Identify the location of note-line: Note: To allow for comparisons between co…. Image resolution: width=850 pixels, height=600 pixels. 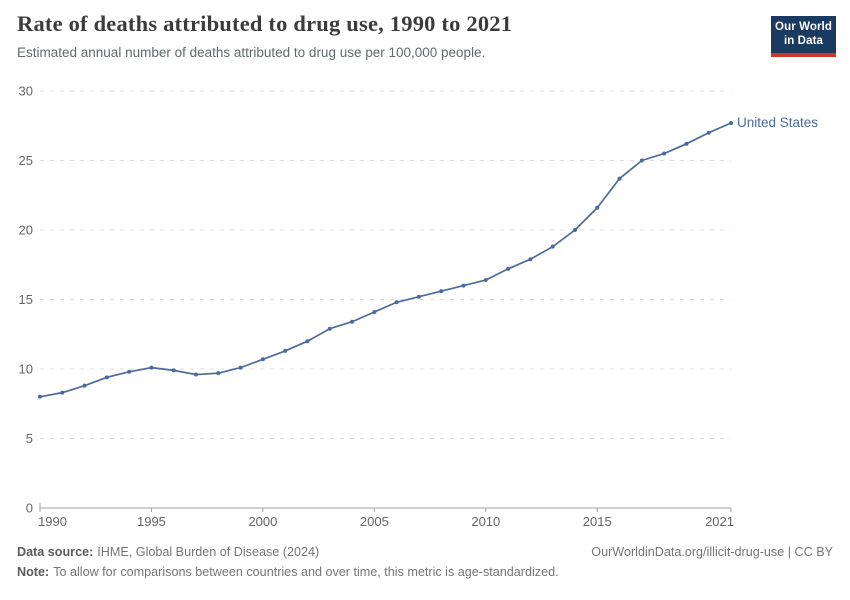
(425, 573).